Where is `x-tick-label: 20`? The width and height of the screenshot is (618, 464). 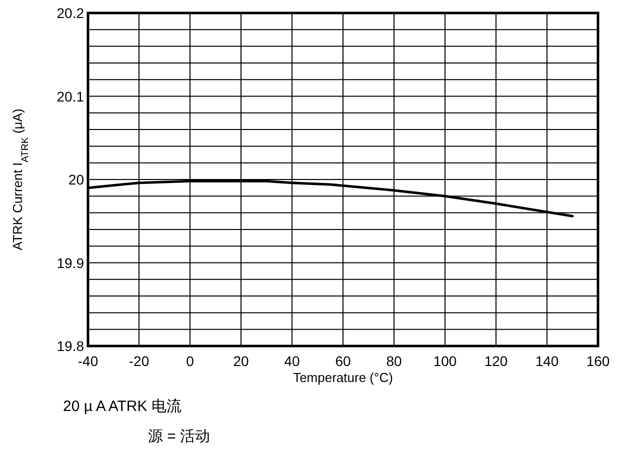 x-tick-label: 20 is located at coordinates (241, 361).